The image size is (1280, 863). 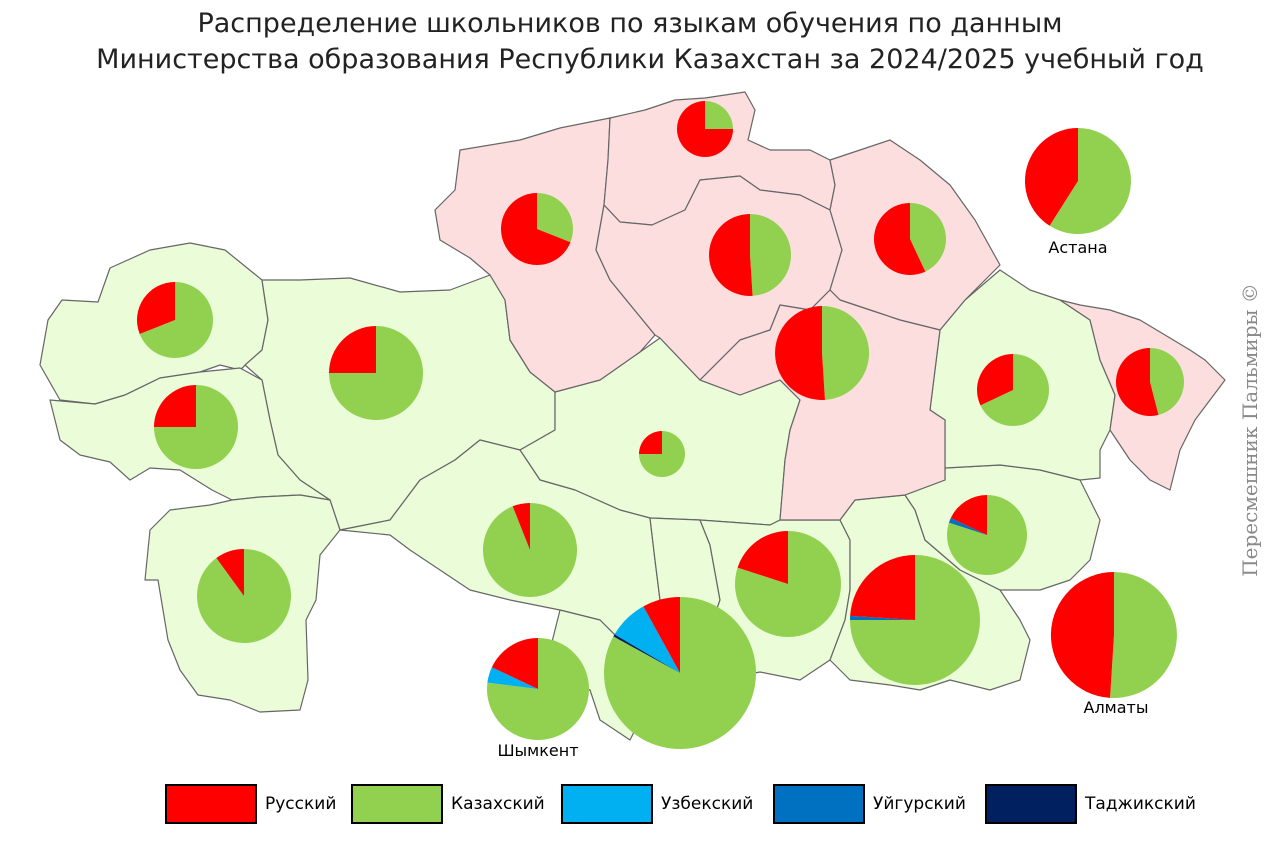 What do you see at coordinates (352, 349) in the screenshot?
I see `pie-slice-aktobe-russian` at bounding box center [352, 349].